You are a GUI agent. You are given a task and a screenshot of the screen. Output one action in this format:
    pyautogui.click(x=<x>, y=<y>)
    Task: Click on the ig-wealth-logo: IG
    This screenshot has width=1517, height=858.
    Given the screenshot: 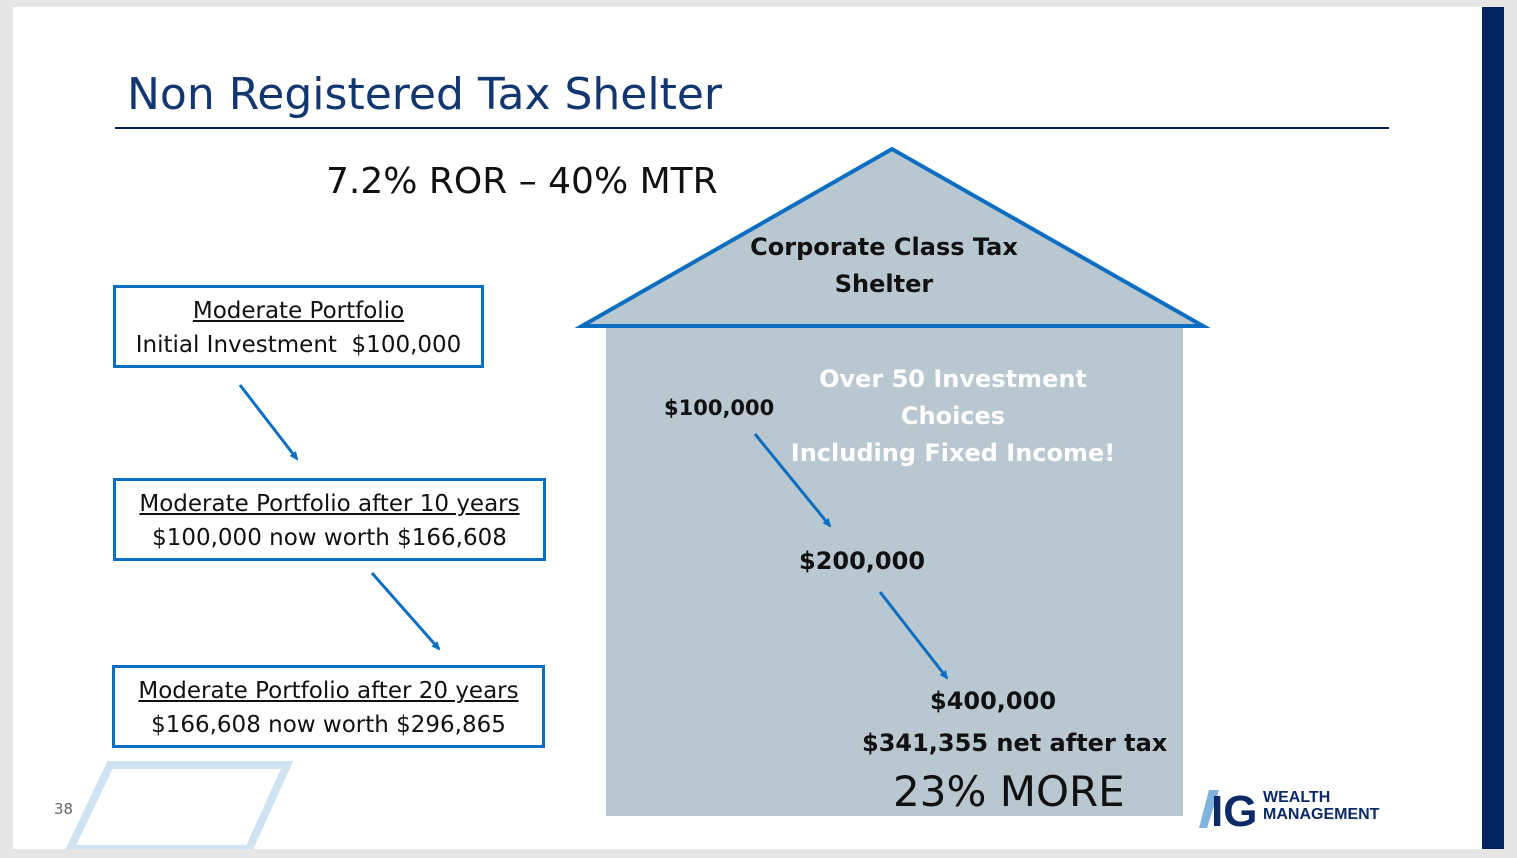 What is the action you would take?
    pyautogui.click(x=1228, y=809)
    